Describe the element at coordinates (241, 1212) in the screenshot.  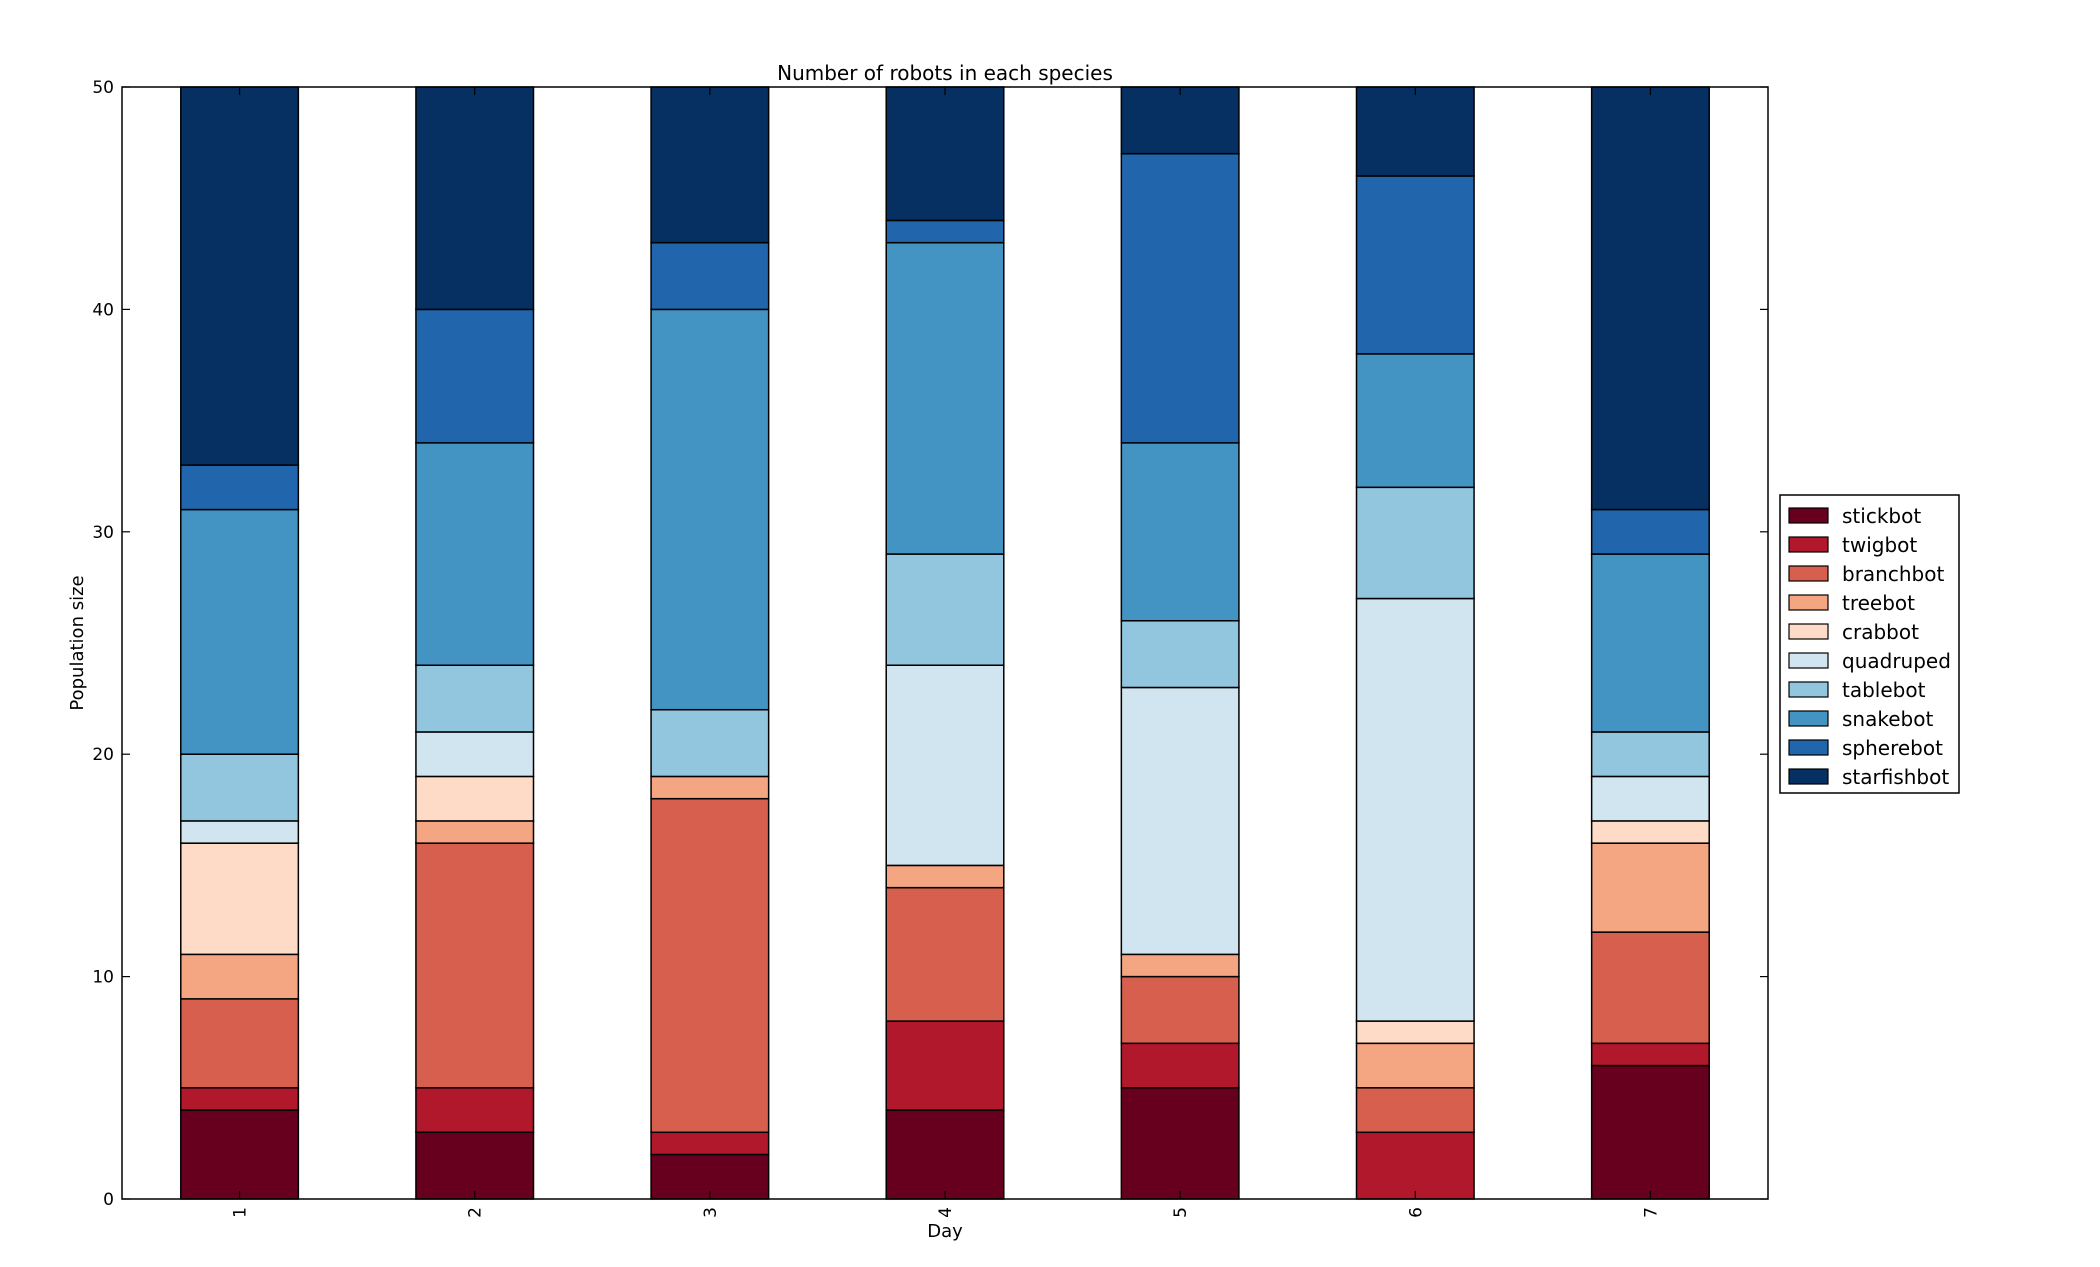
I see `x-tick-label-1: 1` at that location.